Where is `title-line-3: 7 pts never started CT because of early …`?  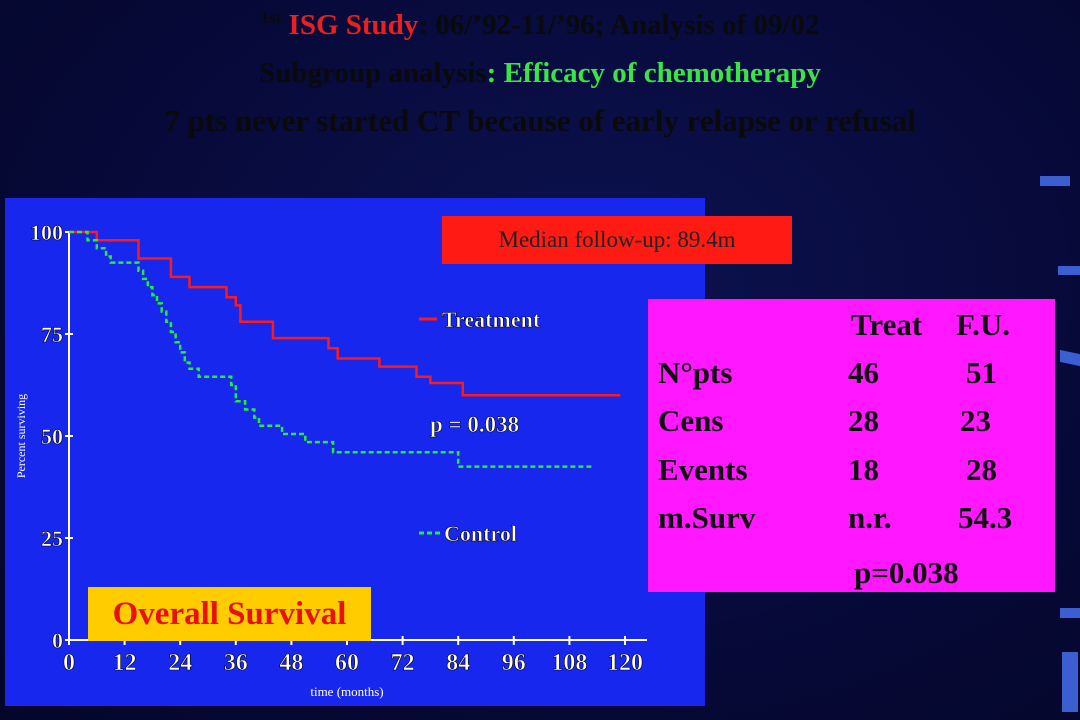 title-line-3: 7 pts never started CT because of early … is located at coordinates (540, 120).